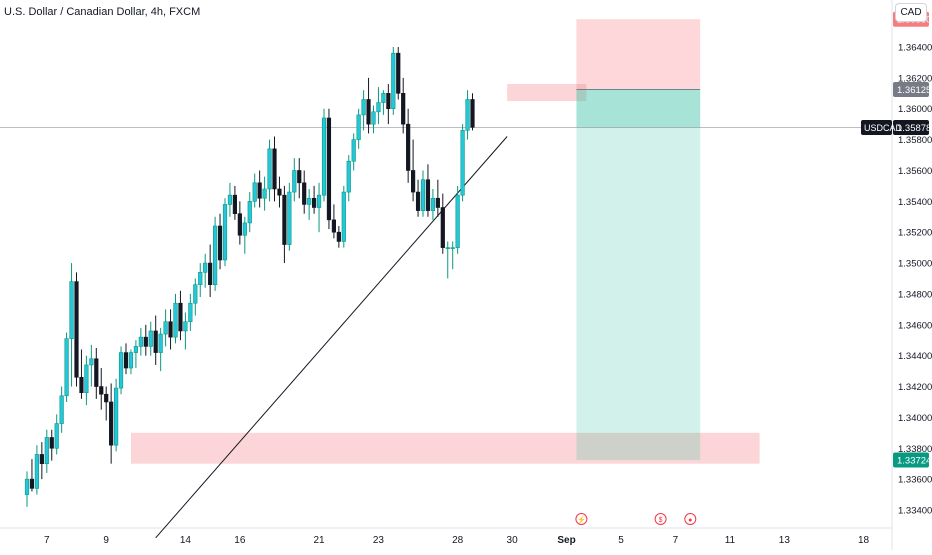 The height and width of the screenshot is (555, 932). I want to click on price-tick-label: 1.35800, so click(915, 140).